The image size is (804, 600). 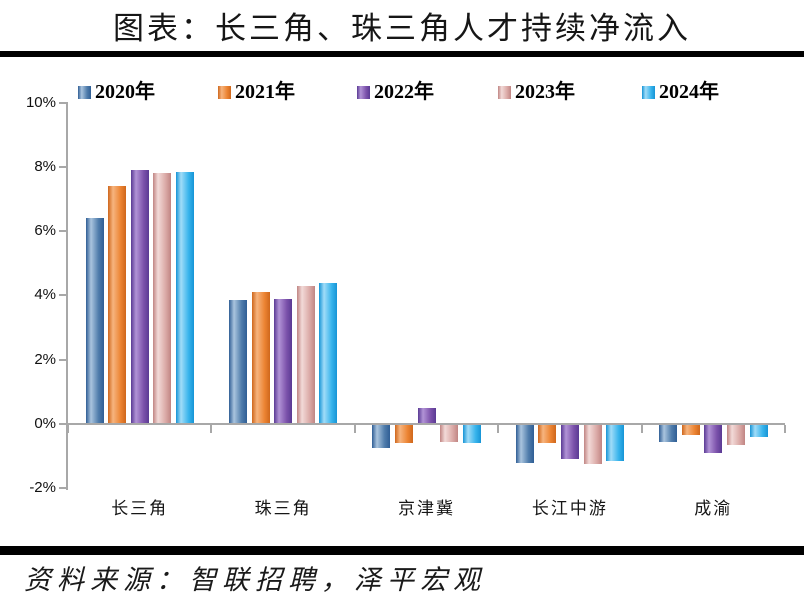 I want to click on bar-s1-c0, so click(x=117, y=305).